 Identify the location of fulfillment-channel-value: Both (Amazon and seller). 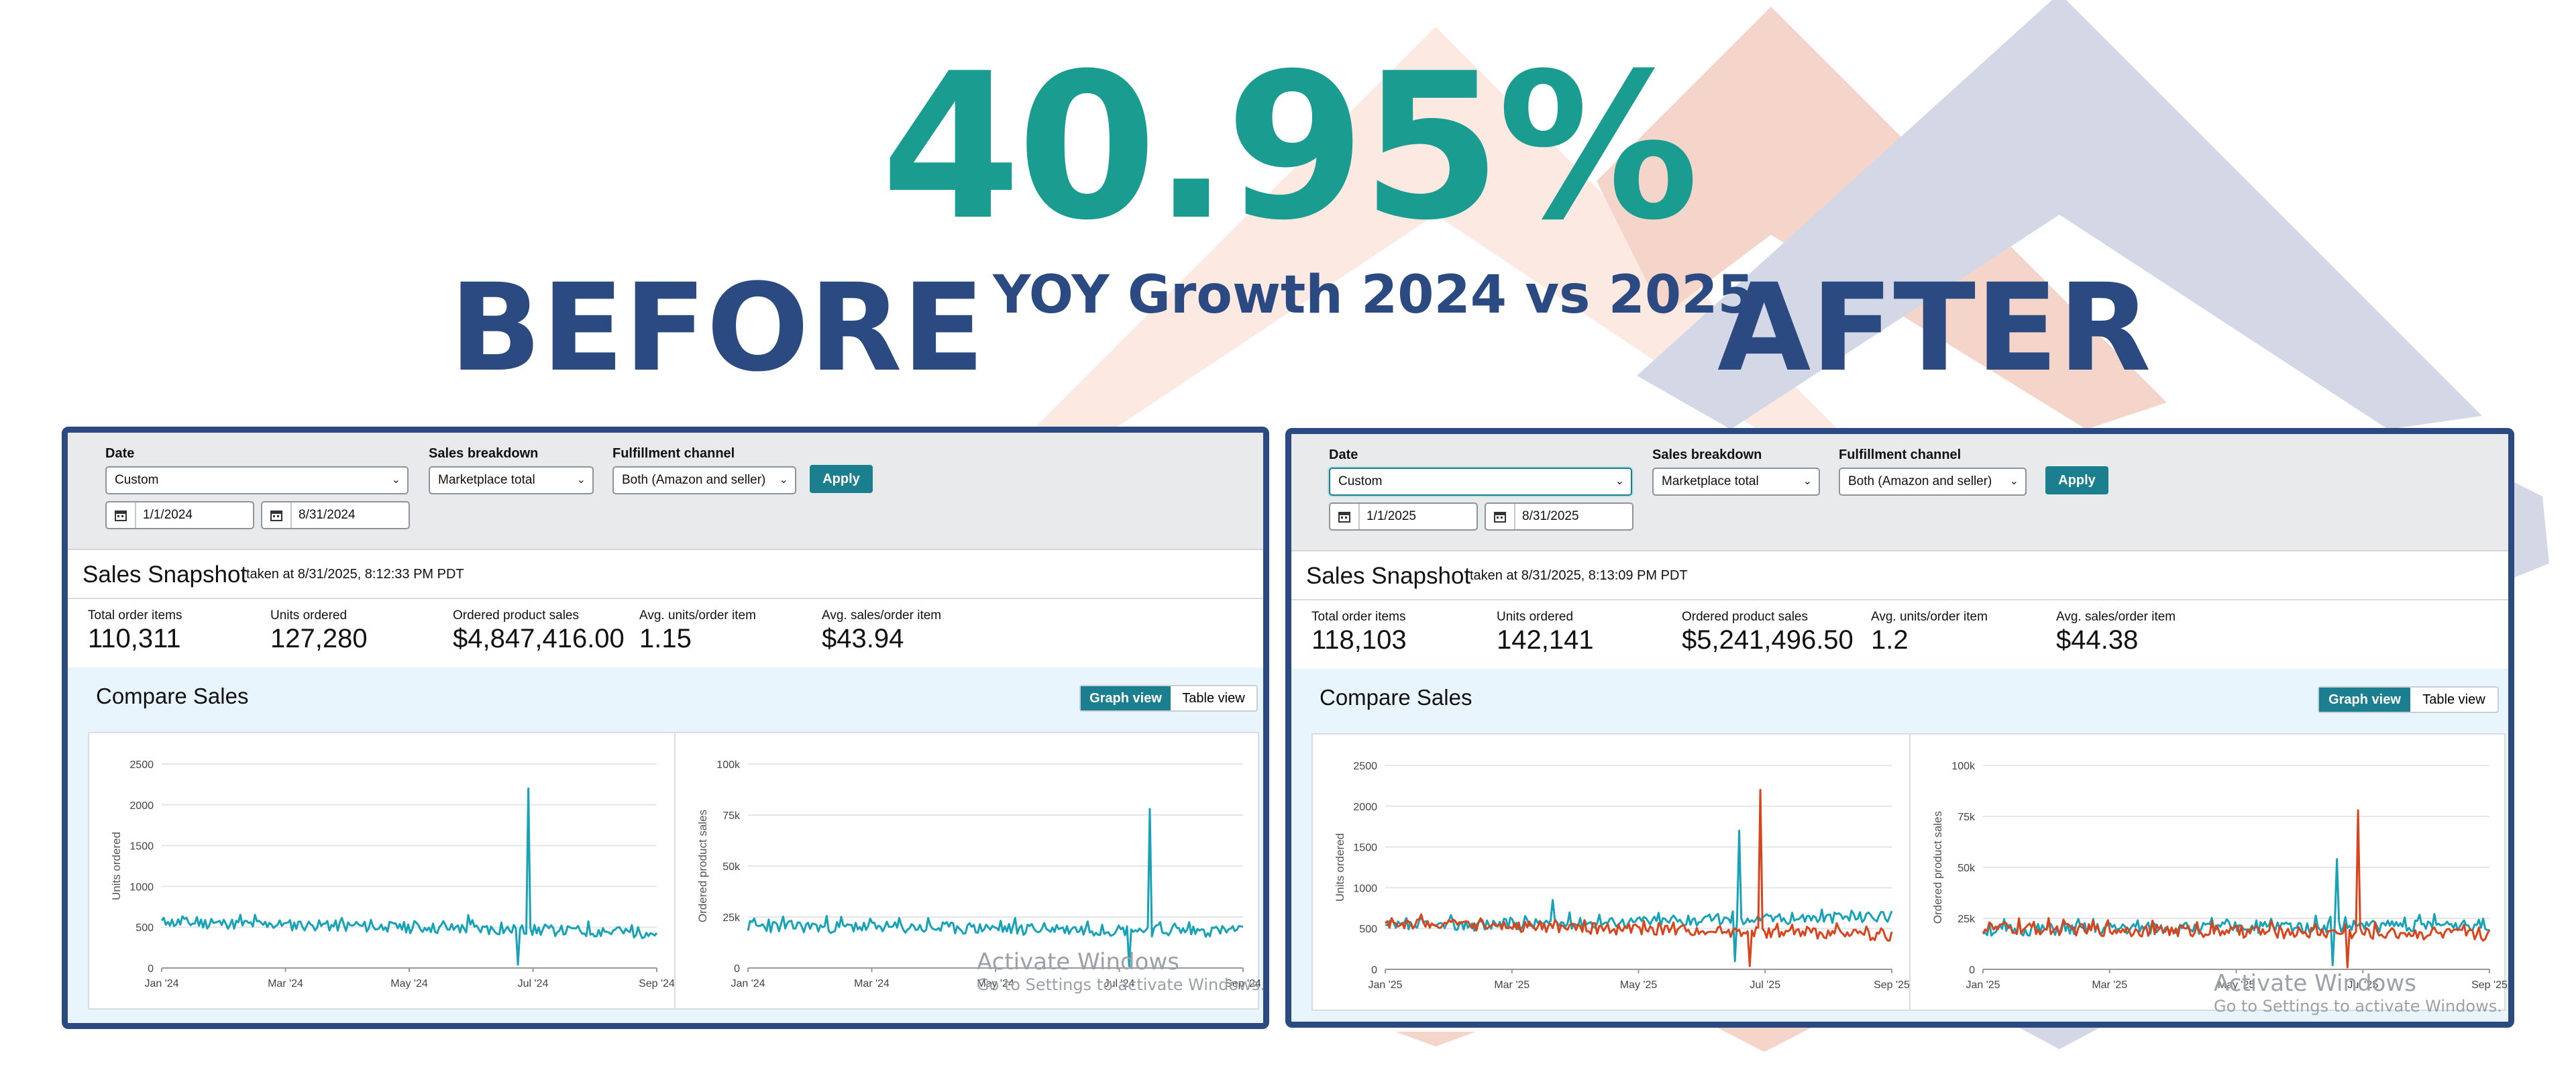
(1920, 481).